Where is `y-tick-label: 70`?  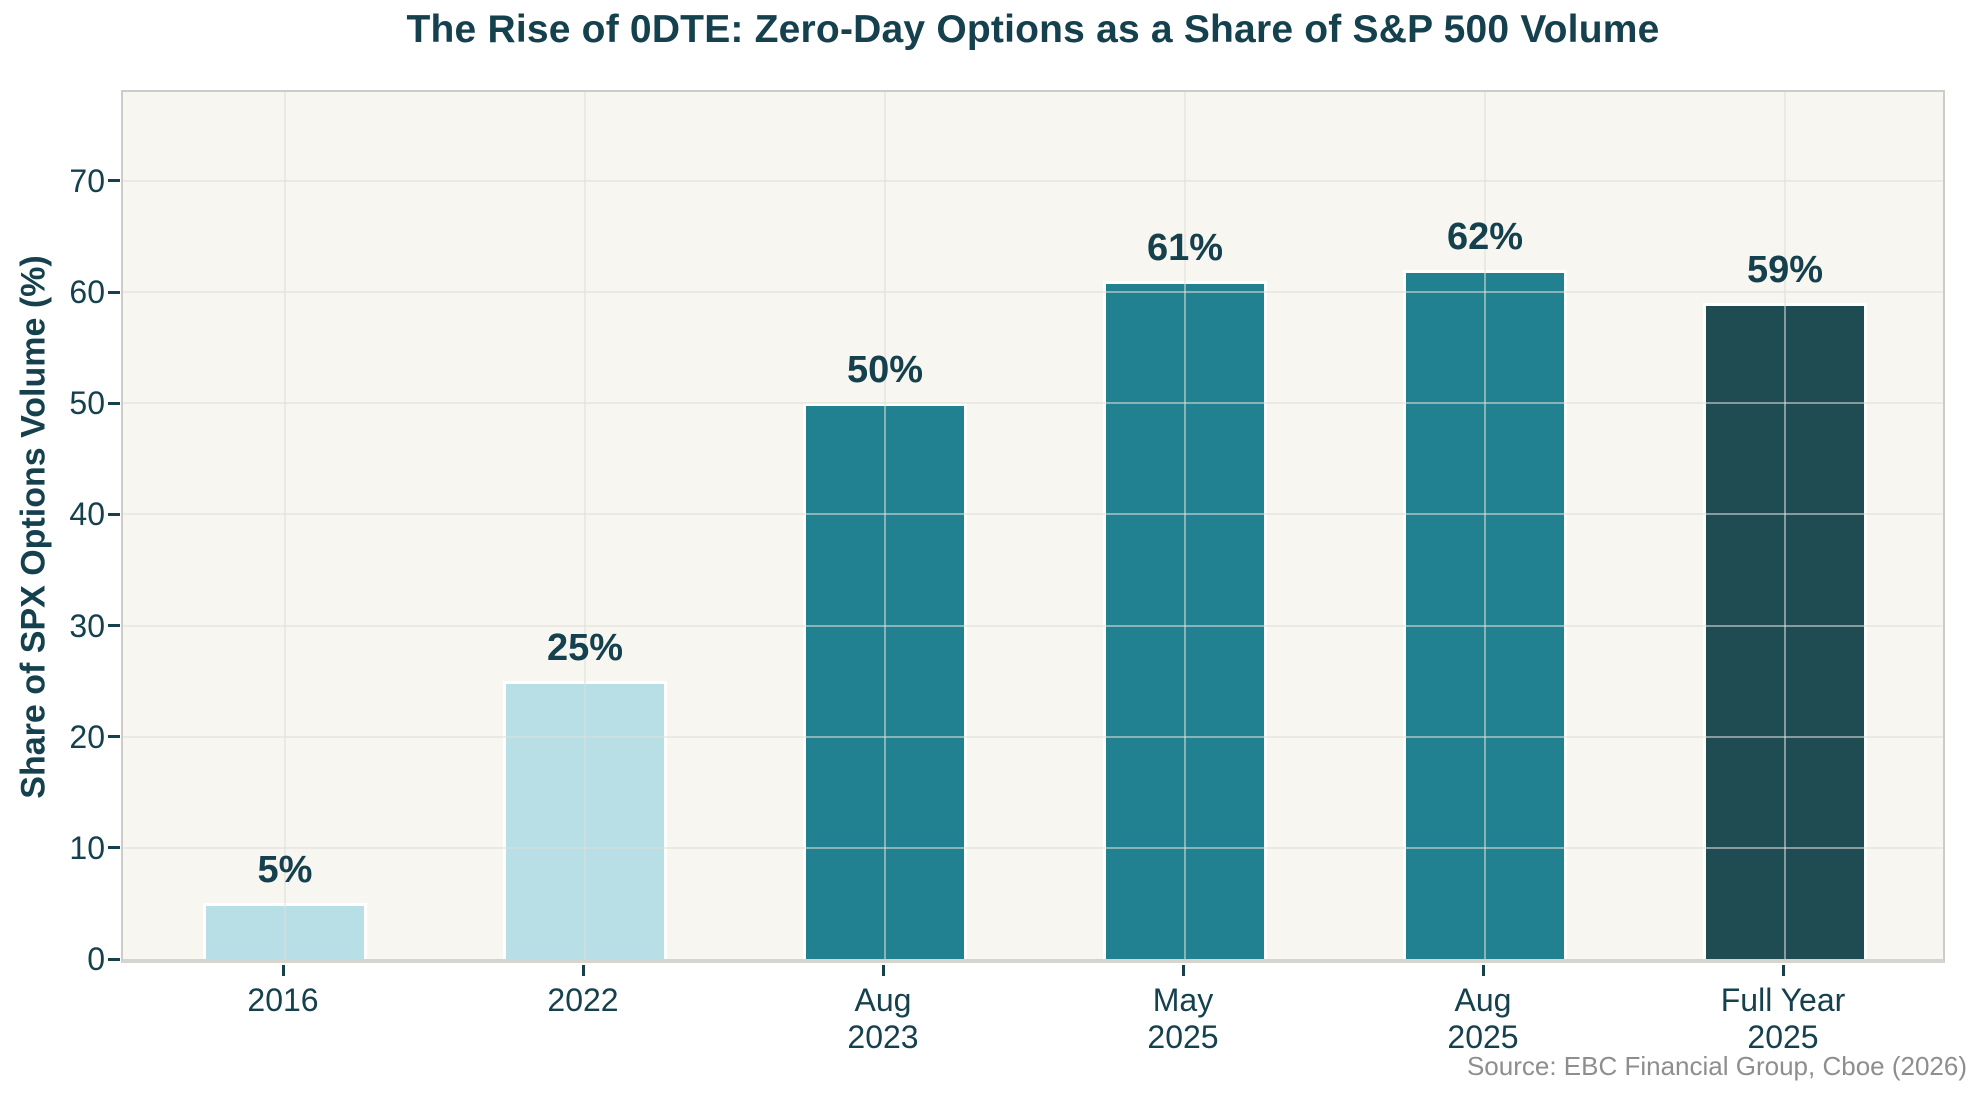 y-tick-label: 70 is located at coordinates (87, 180).